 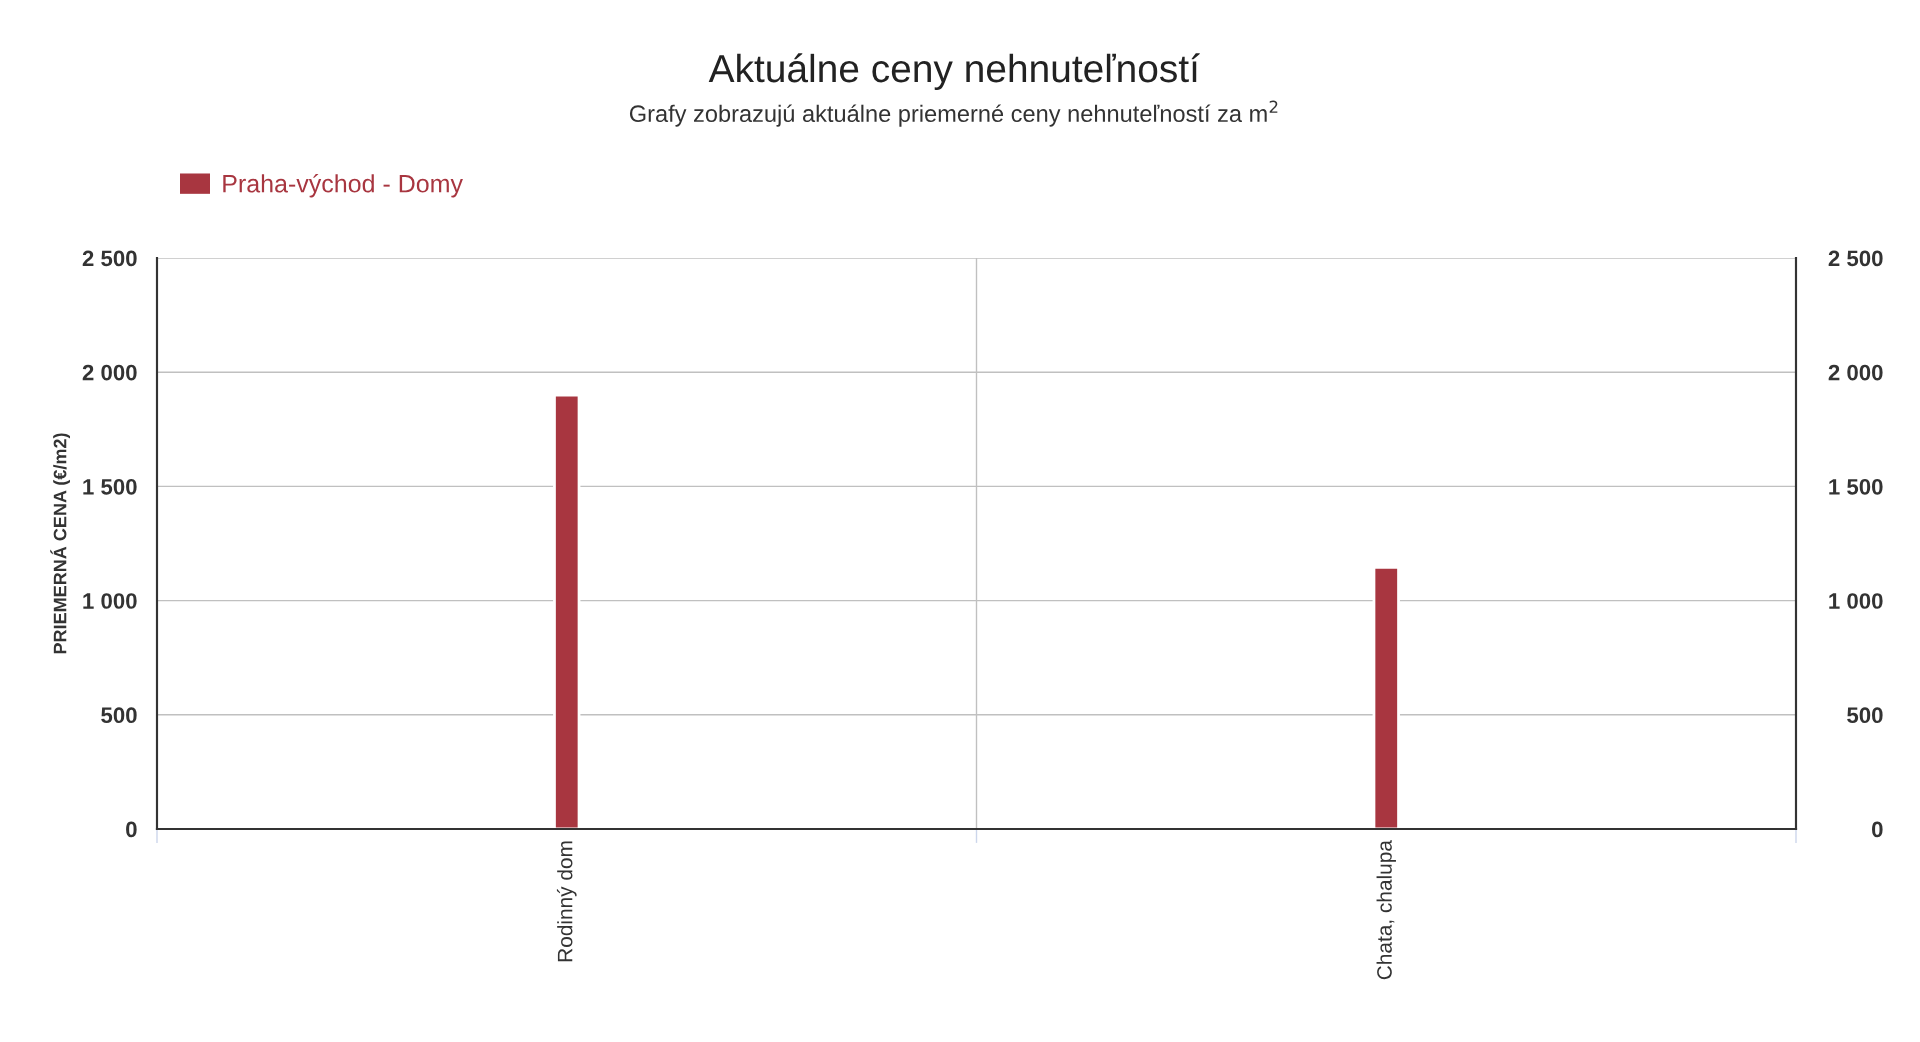 I want to click on x-tick-label: Rodinný dom, so click(x=566, y=901).